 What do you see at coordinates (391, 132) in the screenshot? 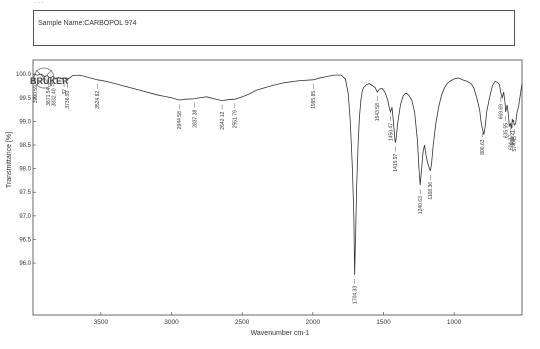
I see `peak-label: 1450.47` at bounding box center [391, 132].